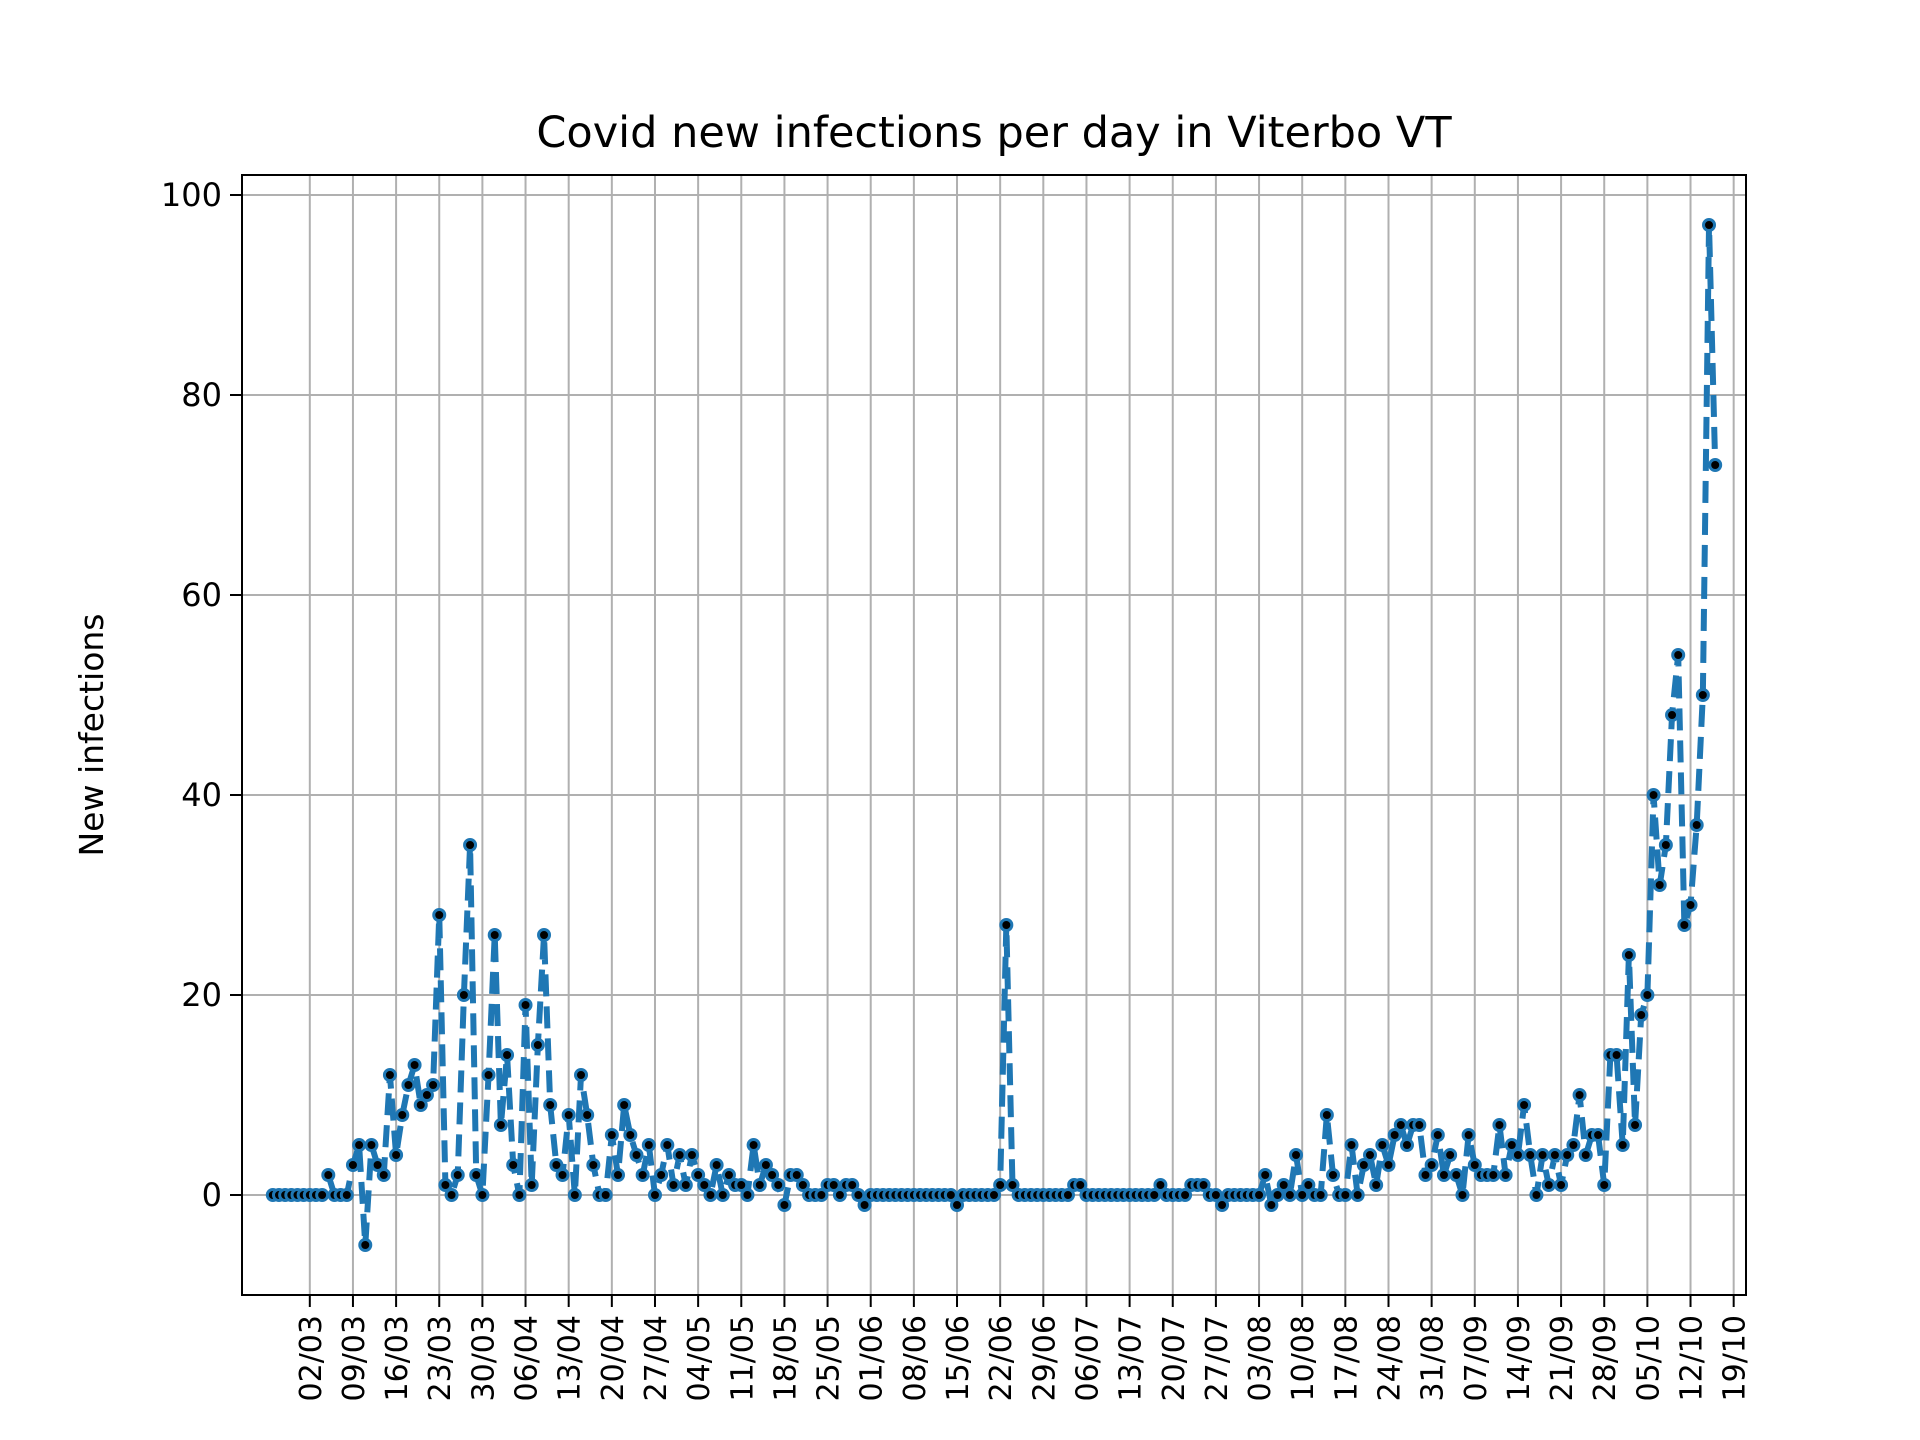 The width and height of the screenshot is (1920, 1440). I want to click on x-tick-label: 15/06, so click(958, 1358).